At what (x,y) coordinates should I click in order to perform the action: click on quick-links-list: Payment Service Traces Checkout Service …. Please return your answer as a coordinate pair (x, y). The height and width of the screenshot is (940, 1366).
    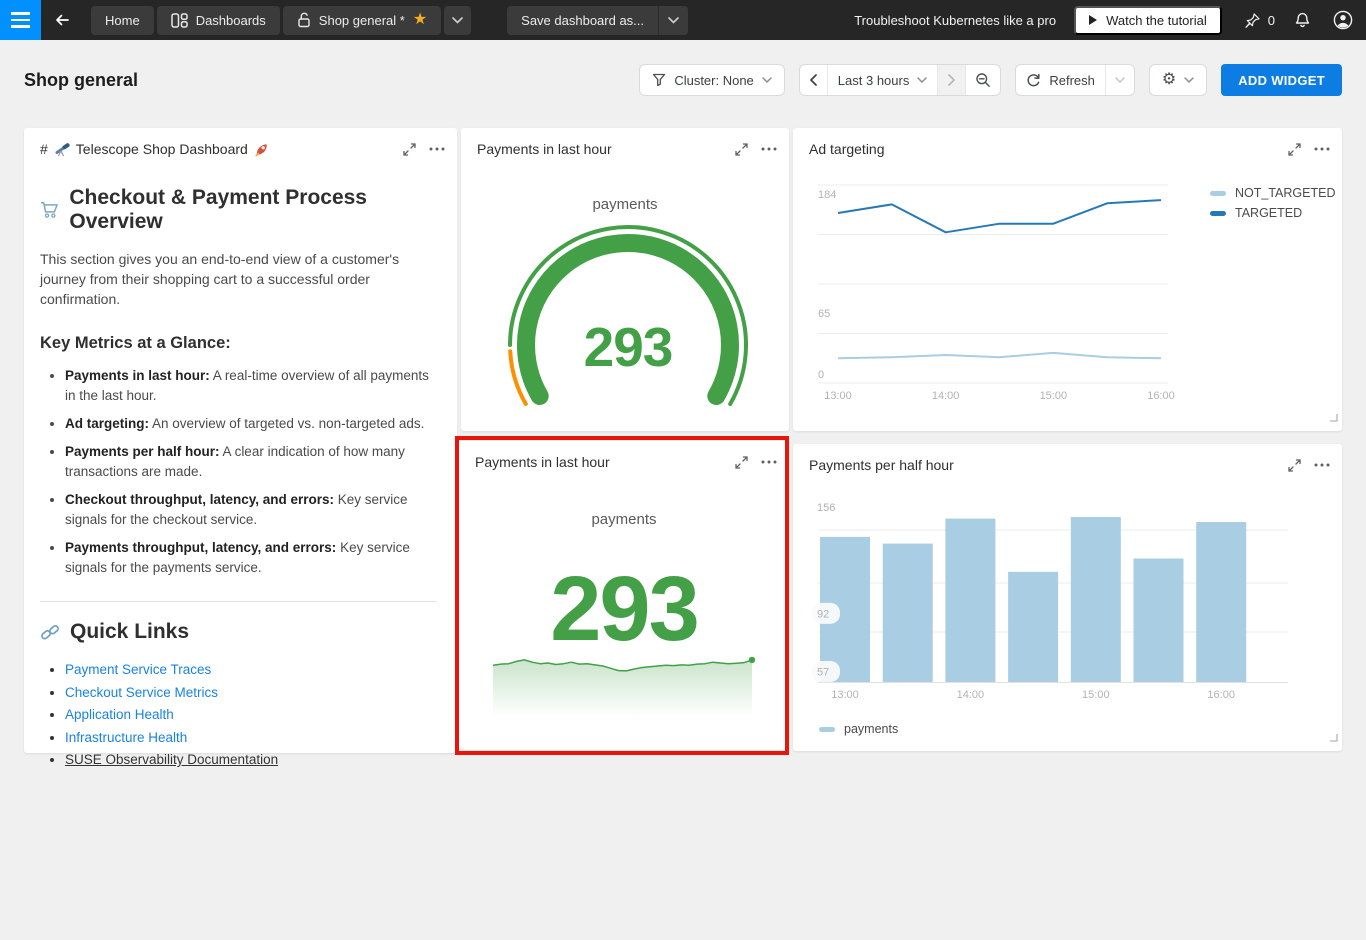
    Looking at the image, I should click on (242, 715).